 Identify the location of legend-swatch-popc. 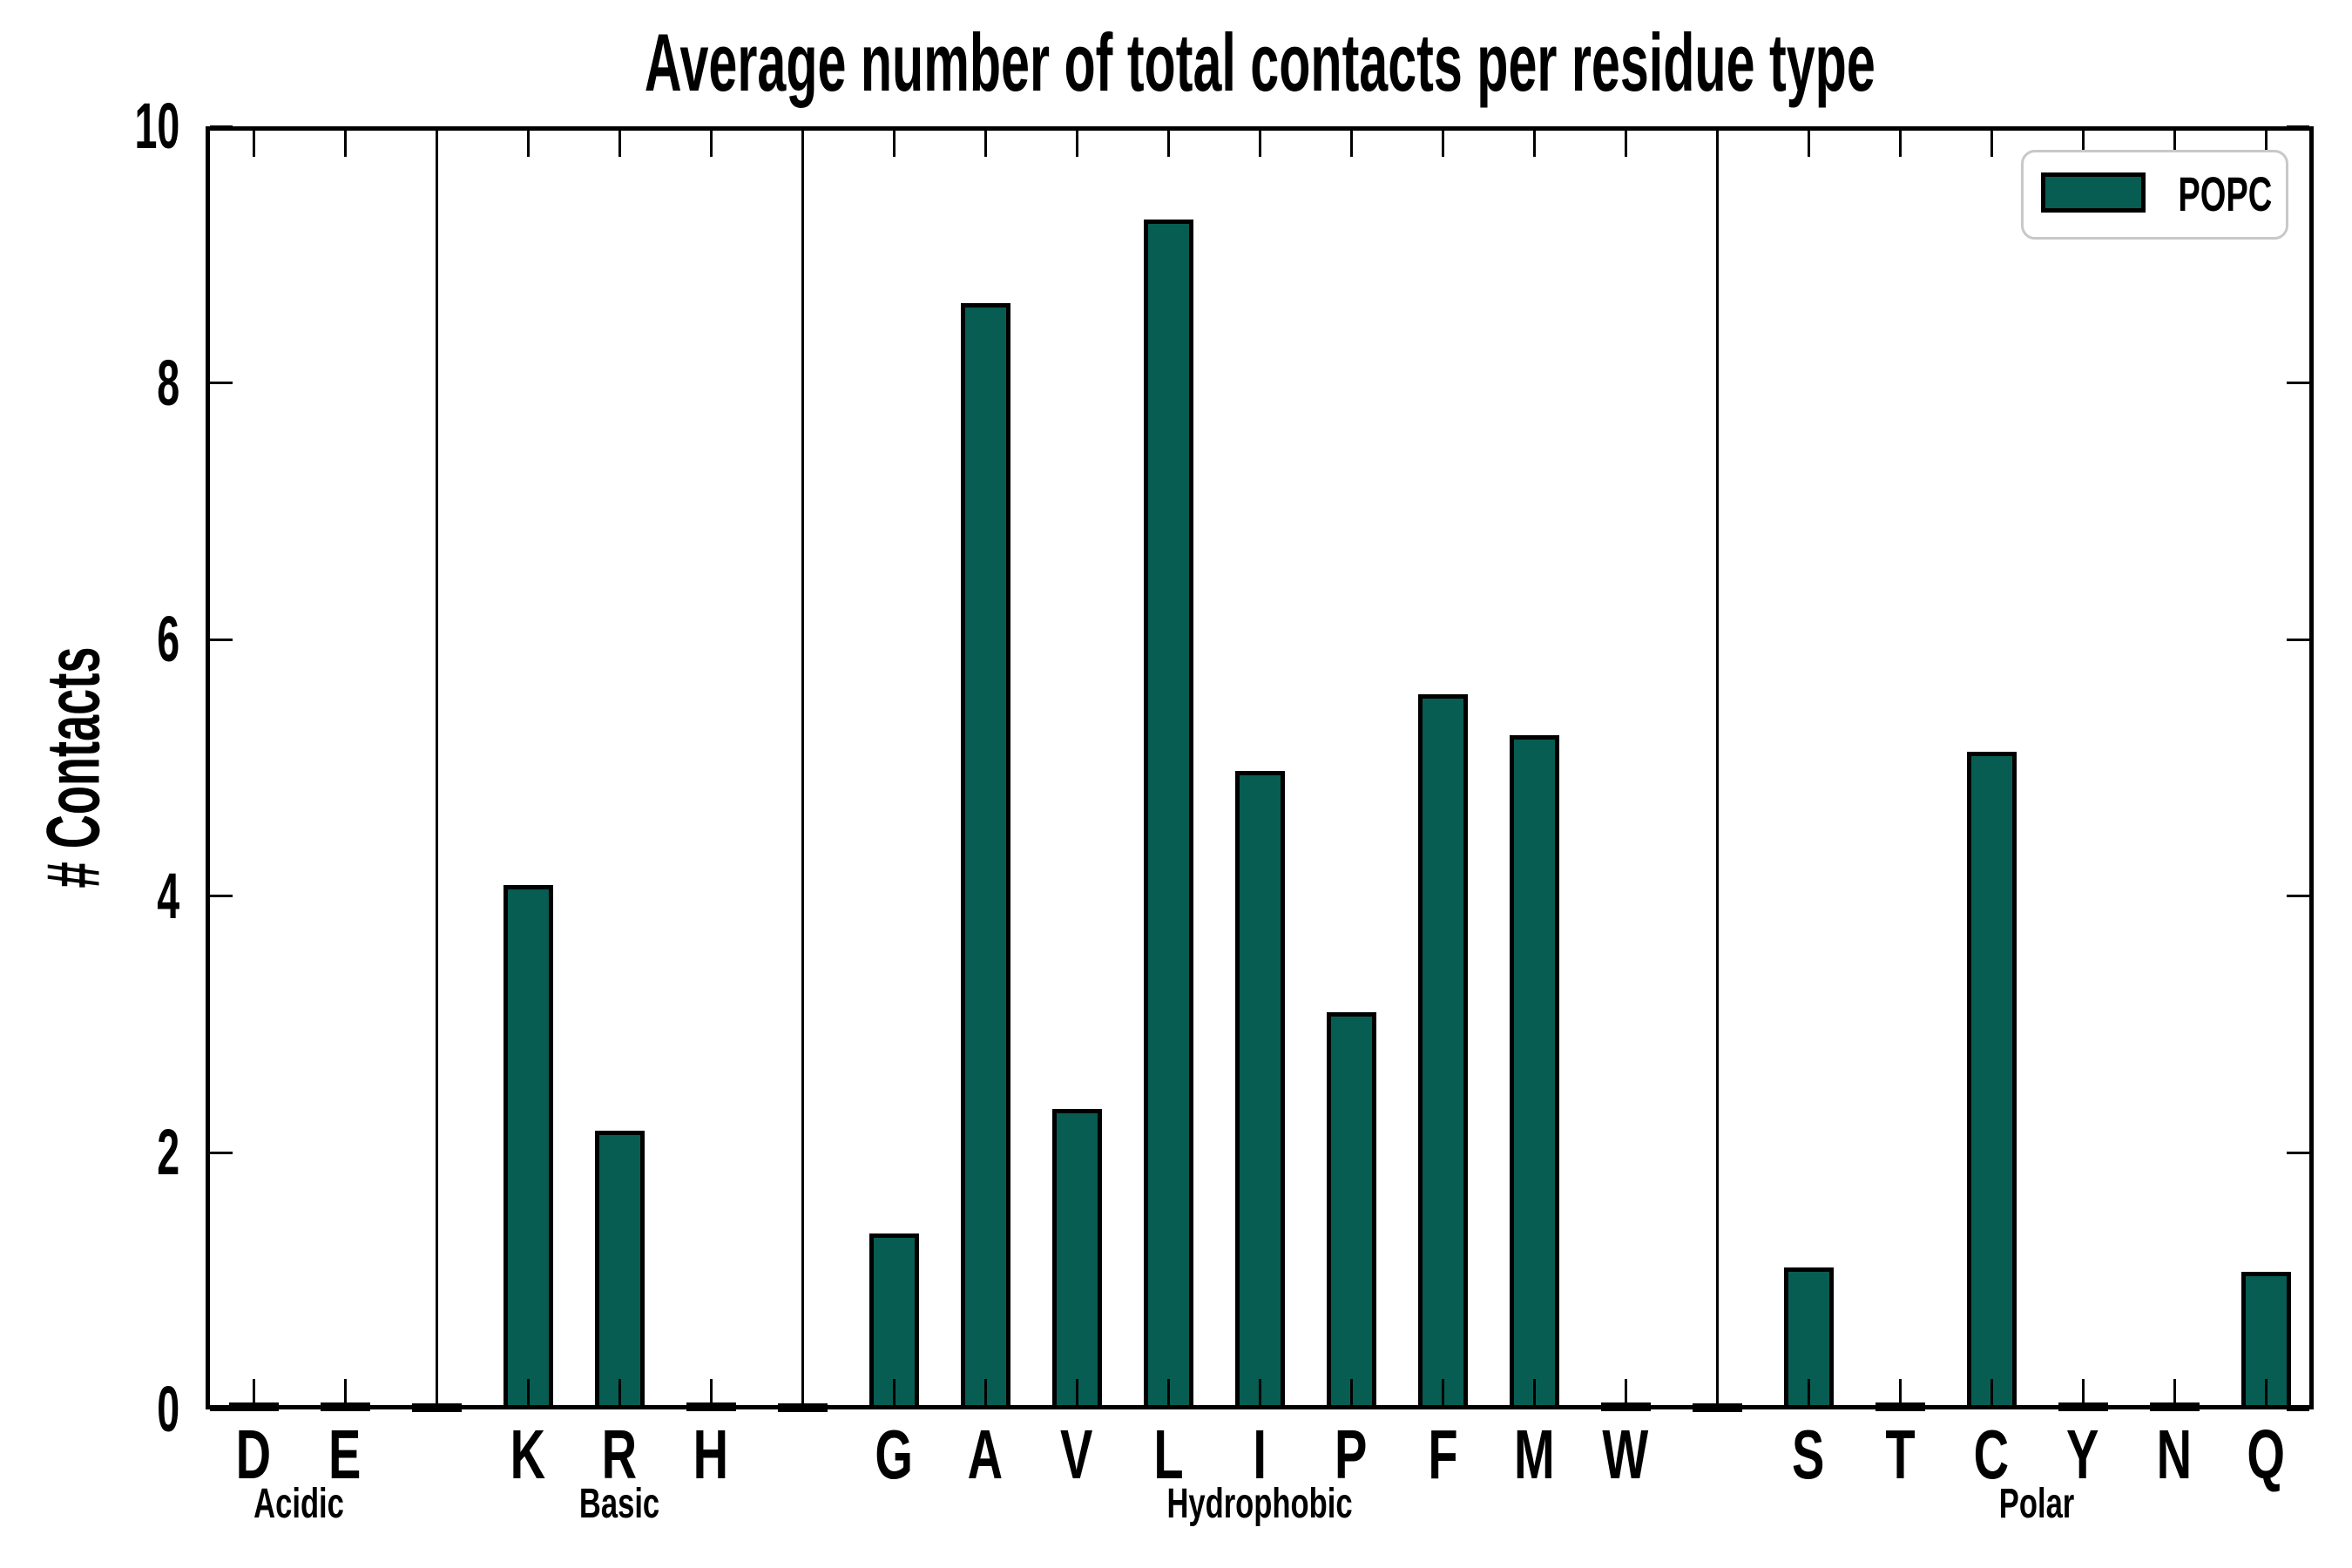
(2093, 193).